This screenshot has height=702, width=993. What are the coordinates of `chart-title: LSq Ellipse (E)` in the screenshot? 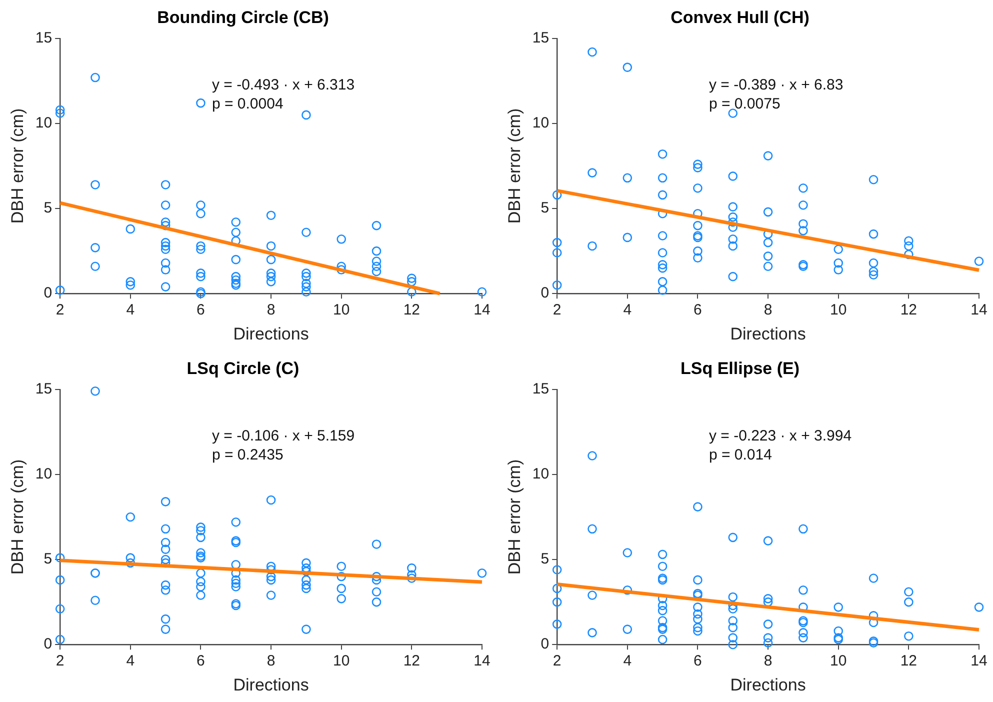 It's located at (740, 368).